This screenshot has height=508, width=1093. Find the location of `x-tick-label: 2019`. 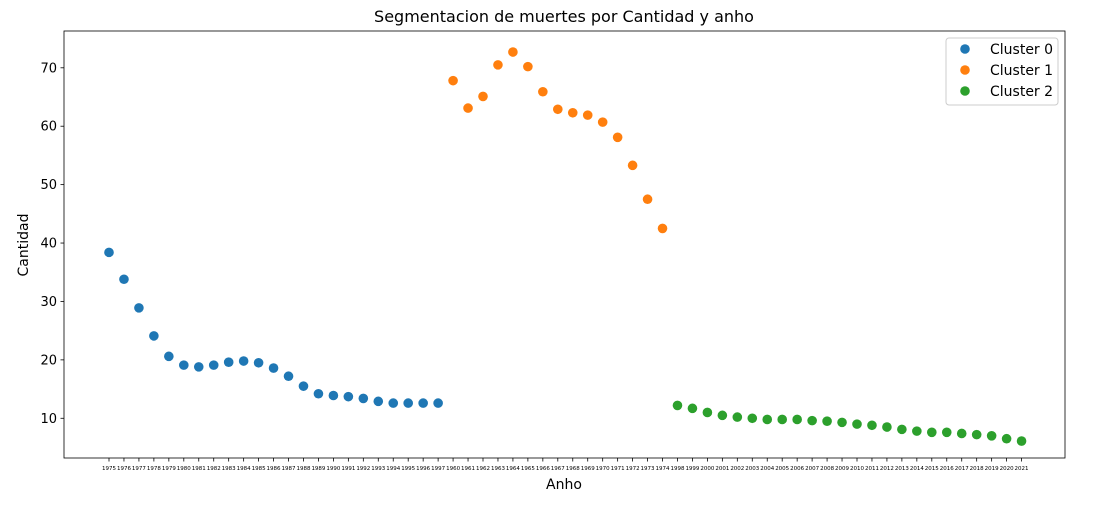

x-tick-label: 2019 is located at coordinates (992, 469).